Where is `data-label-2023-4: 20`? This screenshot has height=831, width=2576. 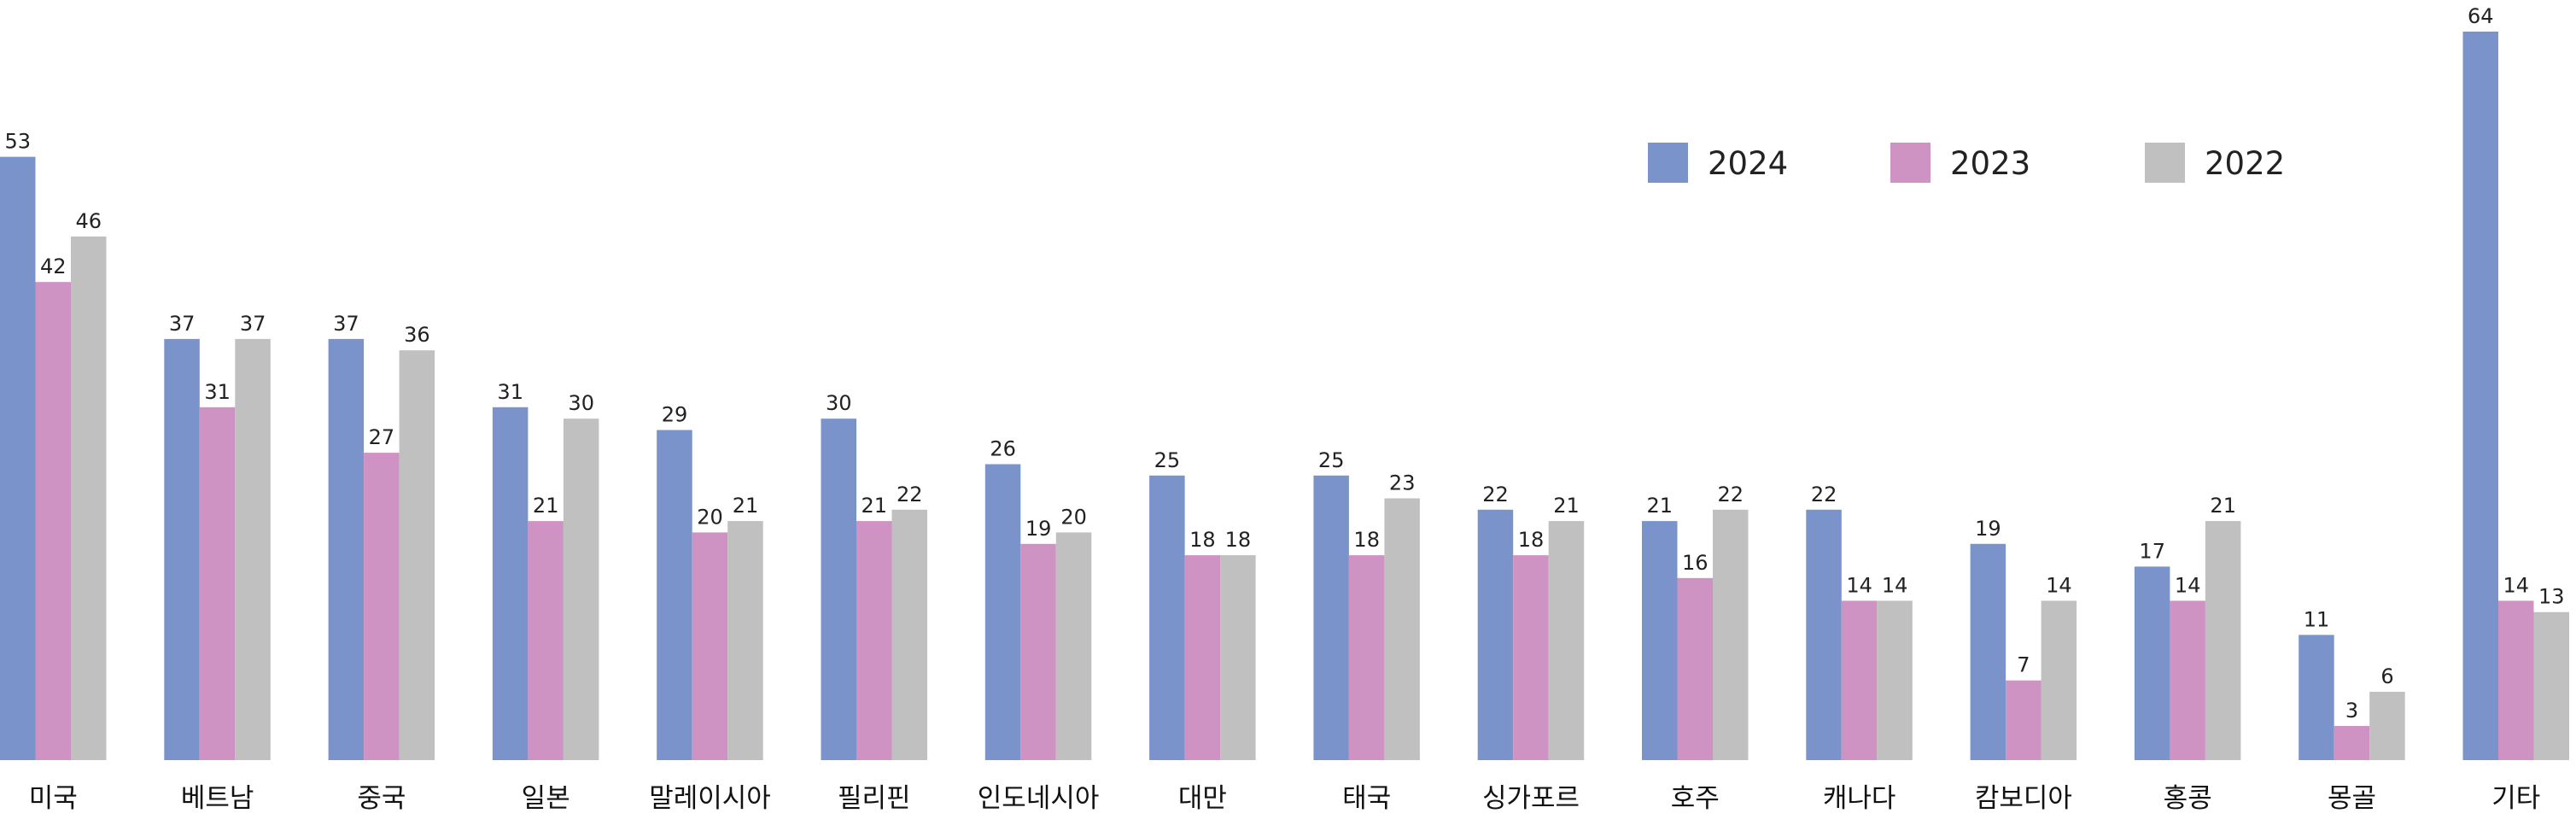
data-label-2023-4: 20 is located at coordinates (710, 517).